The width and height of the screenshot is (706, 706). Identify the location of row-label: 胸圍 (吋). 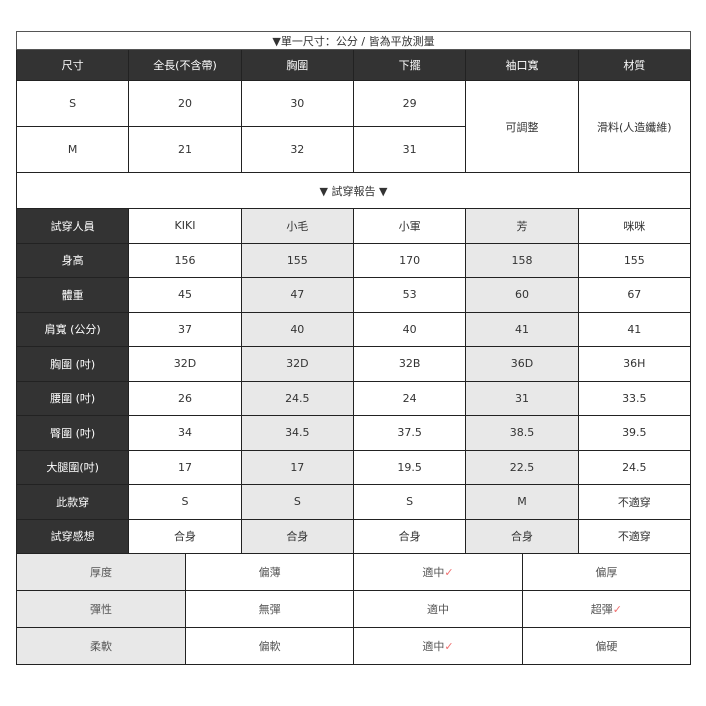
(72, 364).